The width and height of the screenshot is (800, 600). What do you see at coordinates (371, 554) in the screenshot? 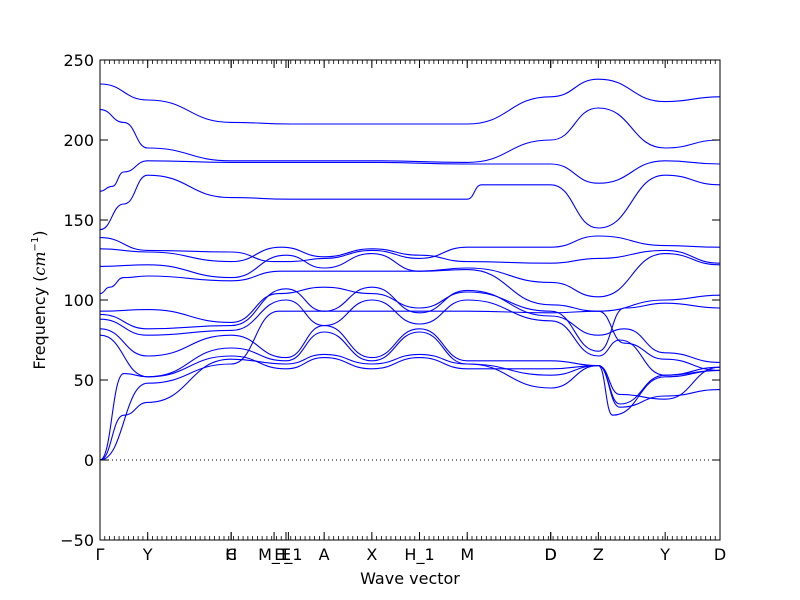
I see `x-tick-label: X` at bounding box center [371, 554].